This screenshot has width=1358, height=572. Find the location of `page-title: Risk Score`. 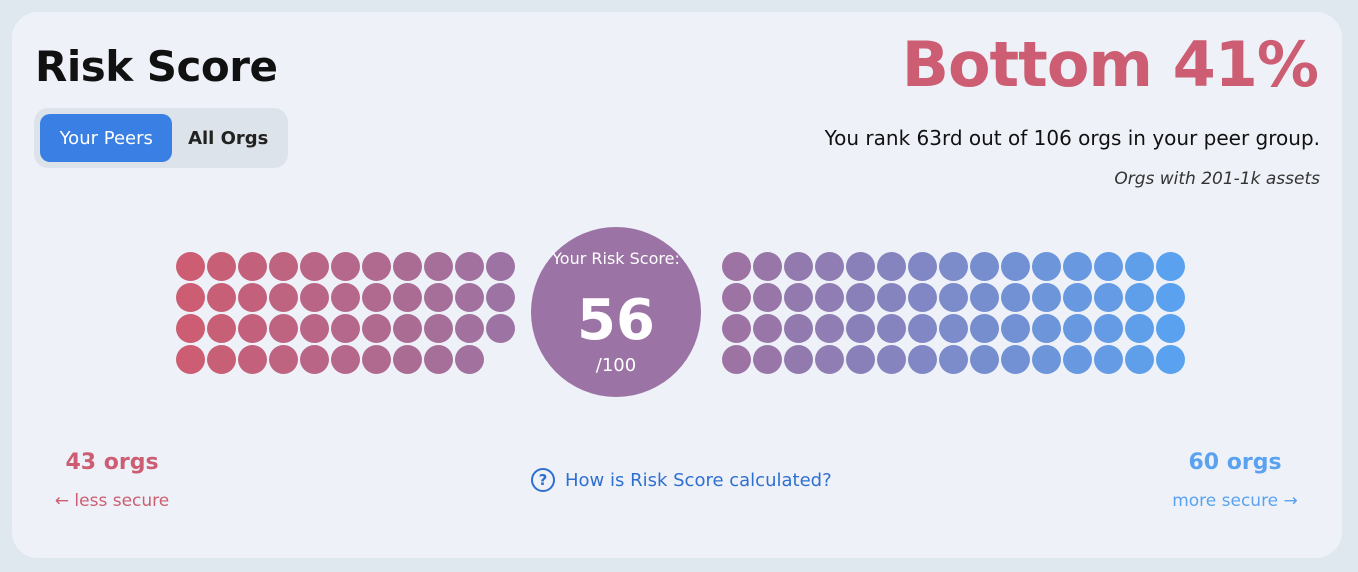

page-title: Risk Score is located at coordinates (156, 66).